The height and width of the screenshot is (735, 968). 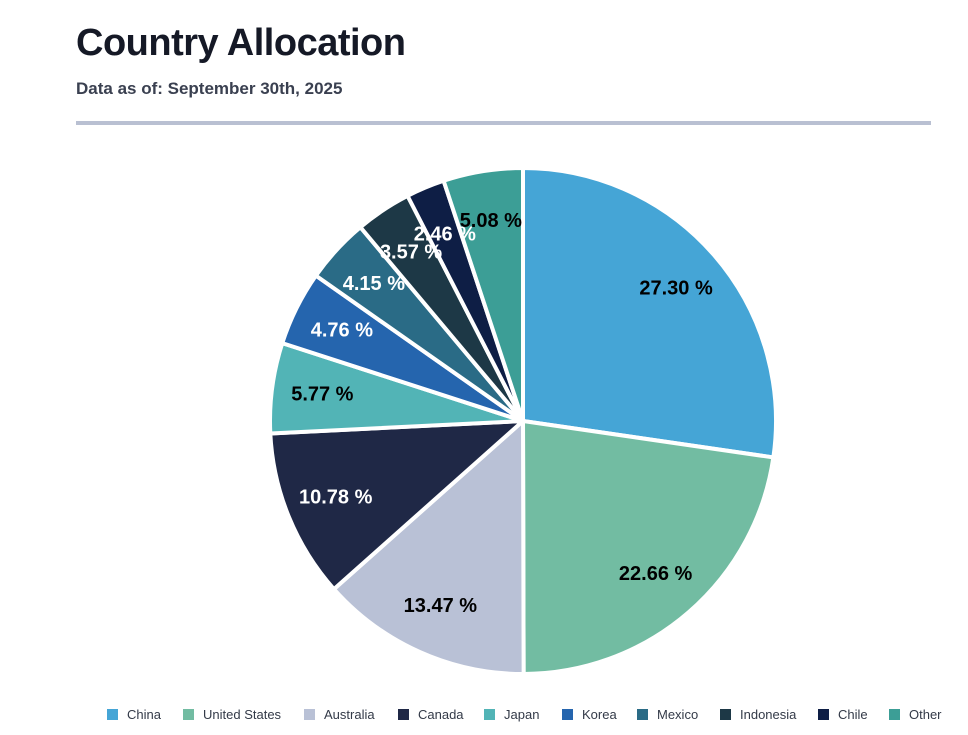 What do you see at coordinates (503, 123) in the screenshot?
I see `header-divider` at bounding box center [503, 123].